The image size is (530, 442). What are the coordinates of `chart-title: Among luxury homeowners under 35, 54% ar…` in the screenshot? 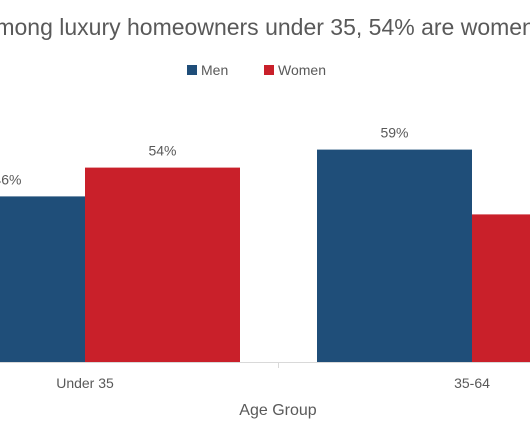 It's located at (265, 27).